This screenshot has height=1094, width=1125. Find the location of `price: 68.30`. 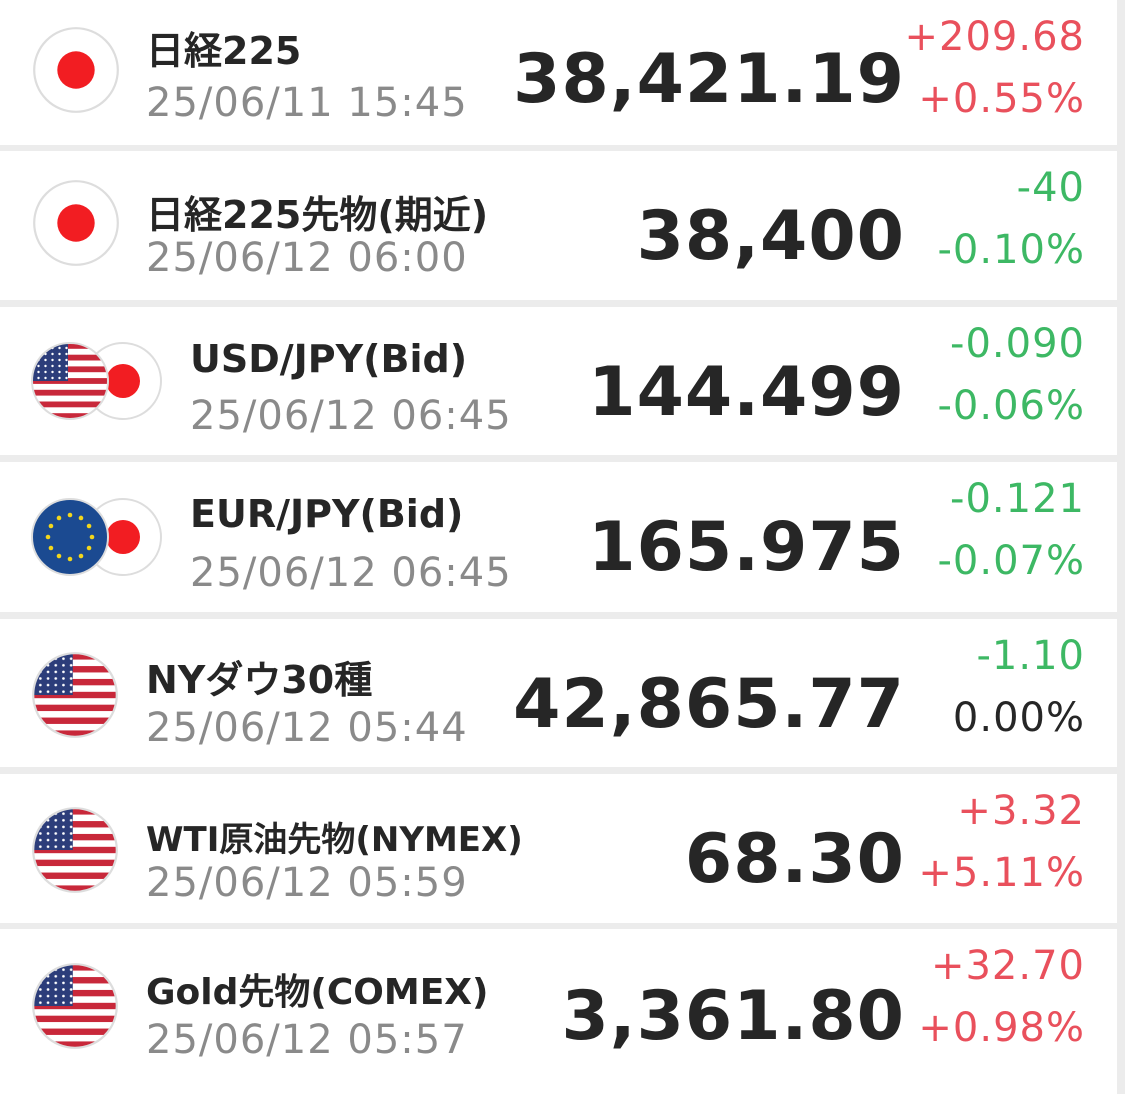

price: 68.30 is located at coordinates (794, 859).